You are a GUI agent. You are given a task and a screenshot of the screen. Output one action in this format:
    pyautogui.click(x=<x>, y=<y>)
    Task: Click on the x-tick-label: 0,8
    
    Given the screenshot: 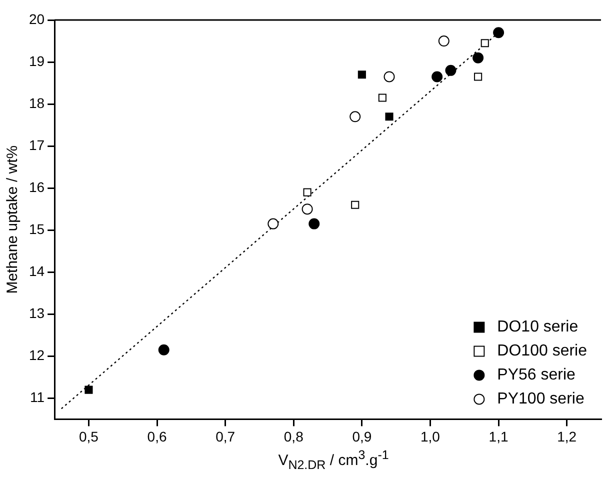 What is the action you would take?
    pyautogui.click(x=294, y=436)
    